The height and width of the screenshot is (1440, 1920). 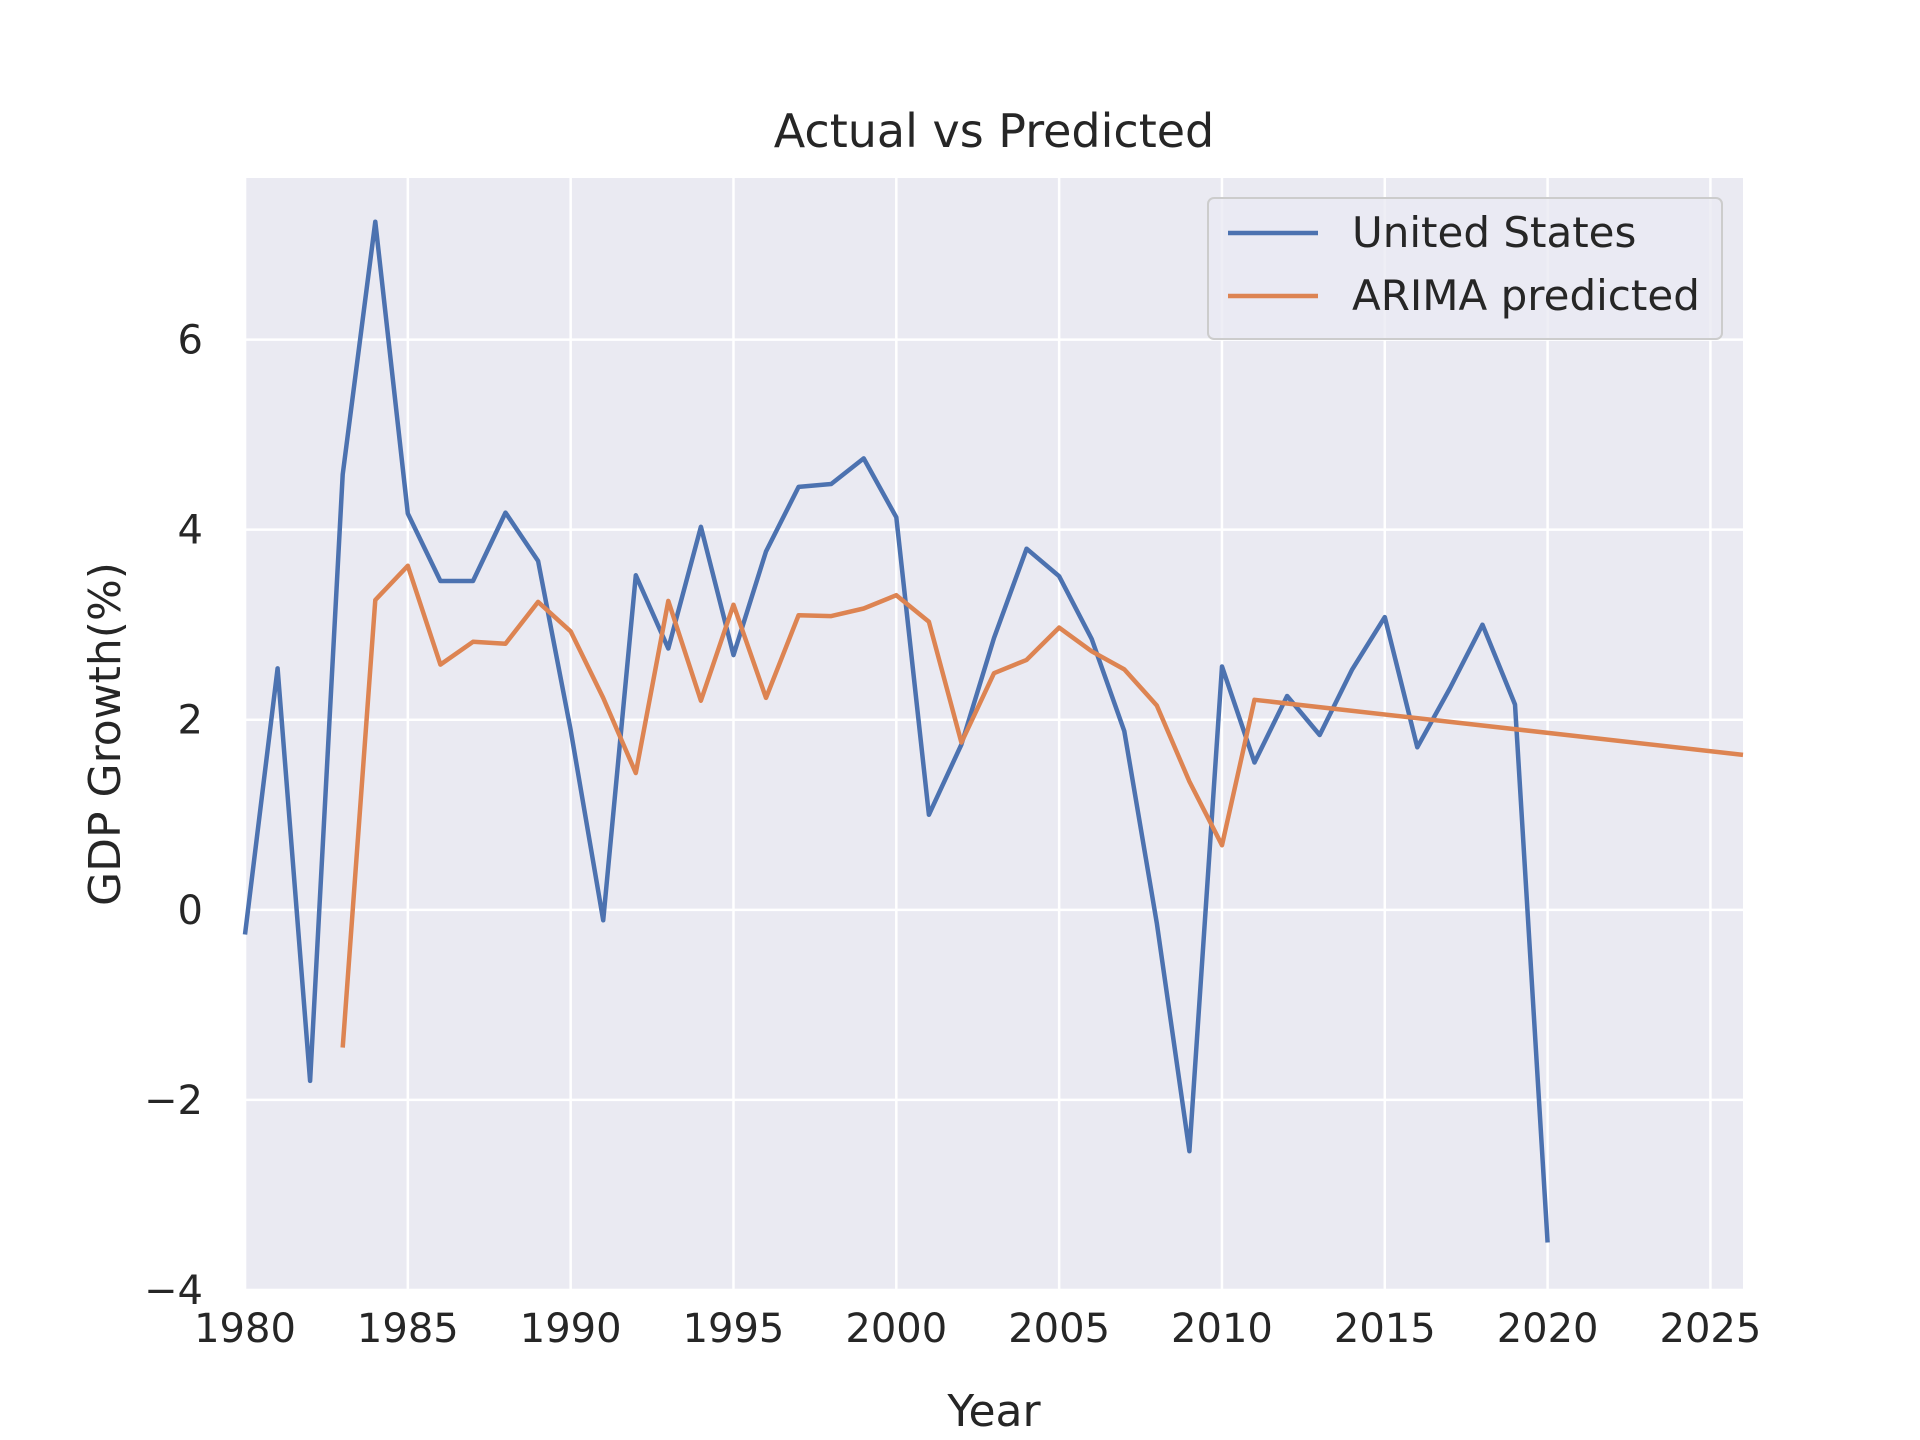 What do you see at coordinates (105, 734) in the screenshot?
I see `y-axis-title: GDP Growth(%)` at bounding box center [105, 734].